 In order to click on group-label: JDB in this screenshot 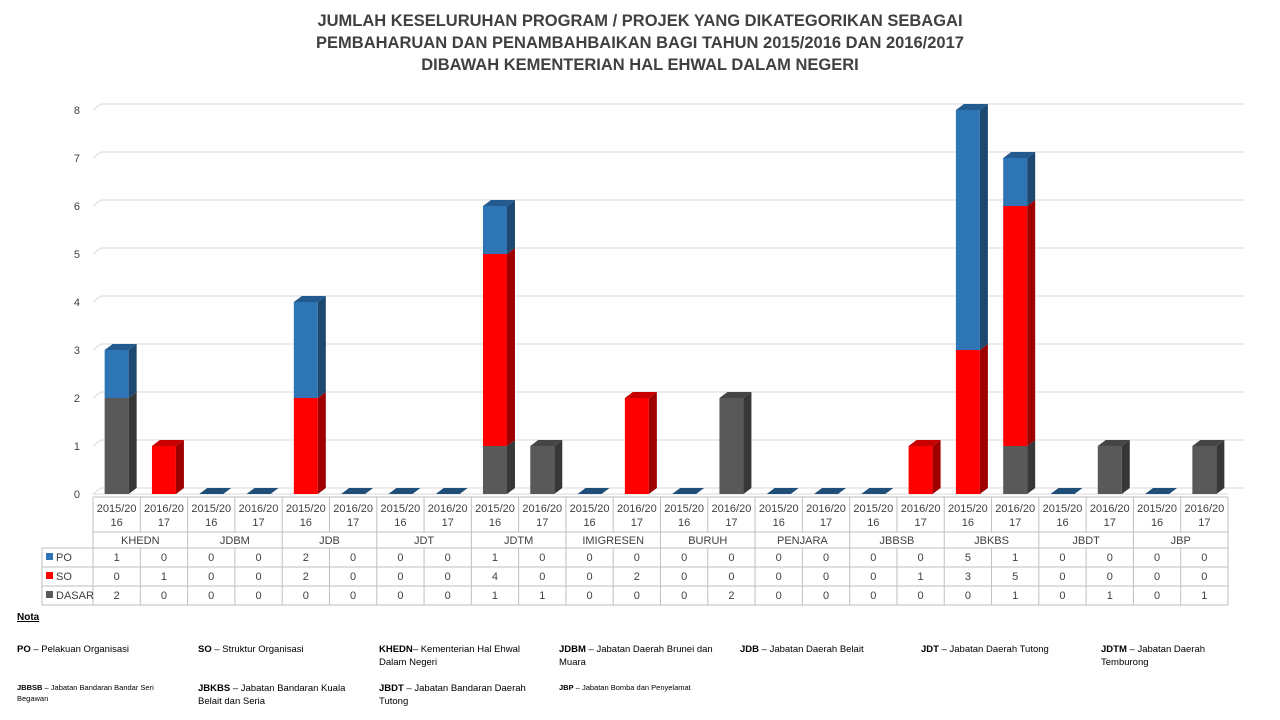, I will do `click(329, 541)`.